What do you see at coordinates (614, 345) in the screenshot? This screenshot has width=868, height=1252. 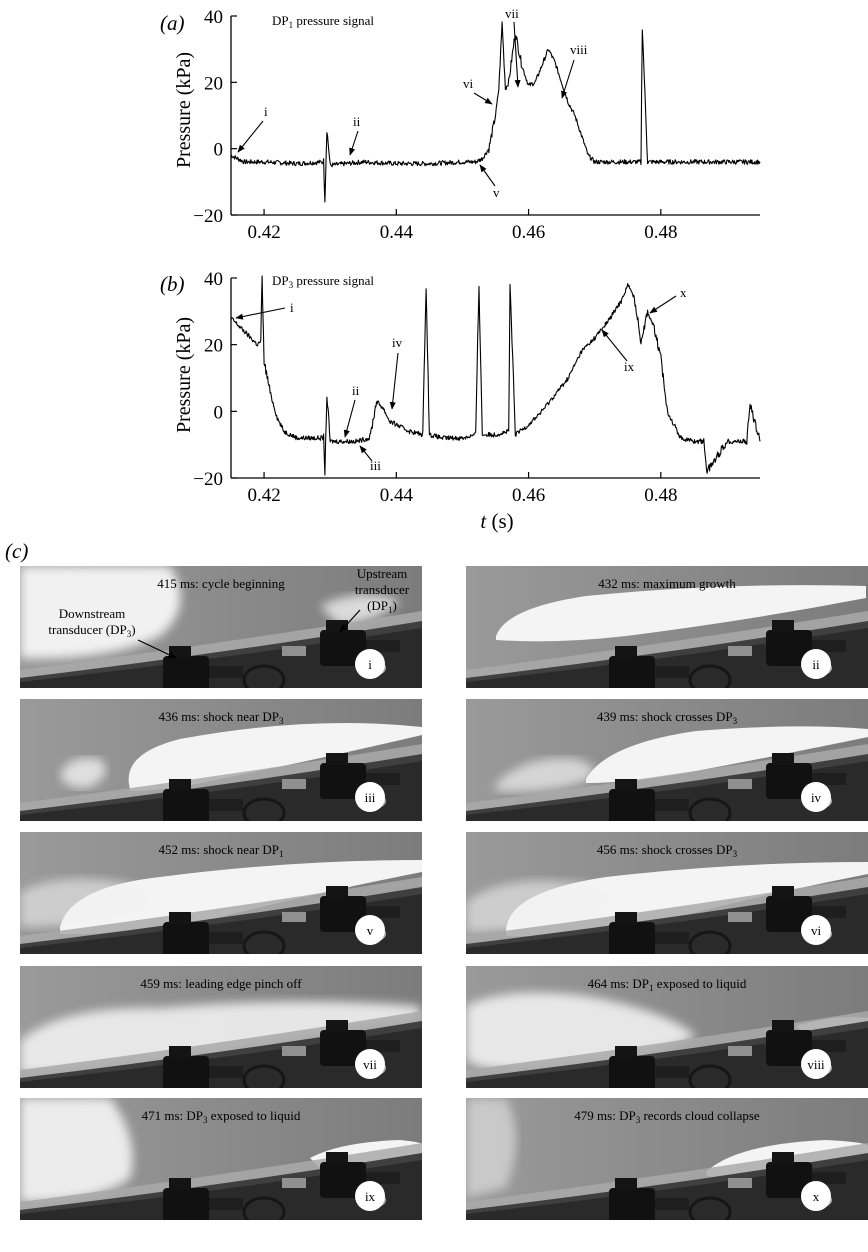 I see `annot-b-ix-arrow` at bounding box center [614, 345].